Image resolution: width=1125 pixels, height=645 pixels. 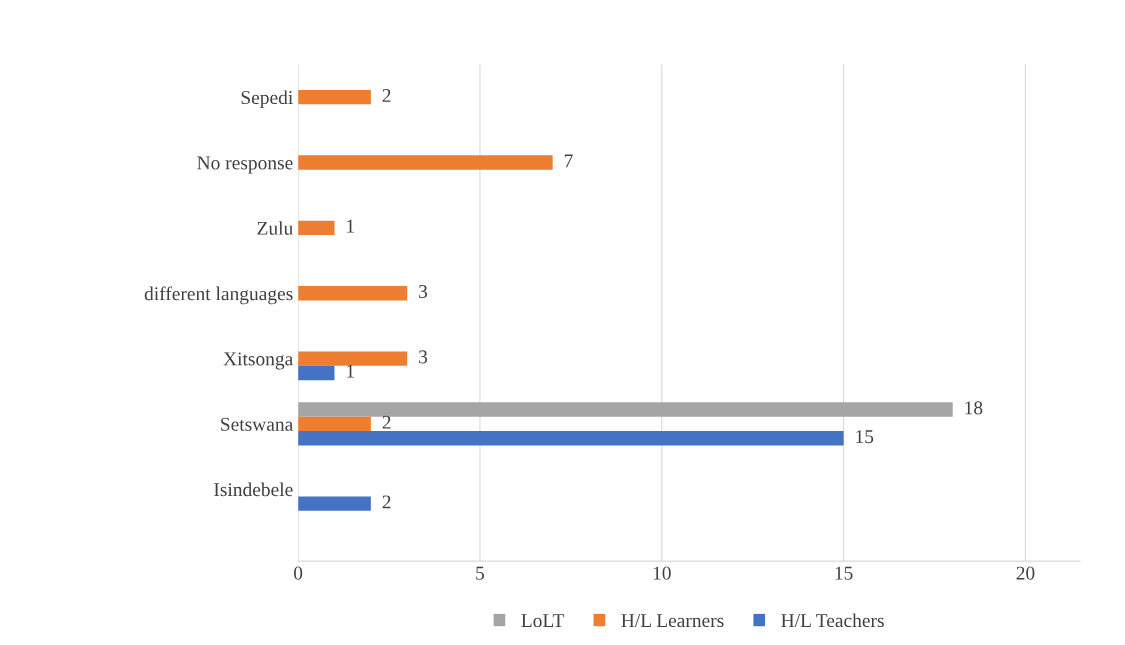 I want to click on legend-label: H/L Learners, so click(x=672, y=621).